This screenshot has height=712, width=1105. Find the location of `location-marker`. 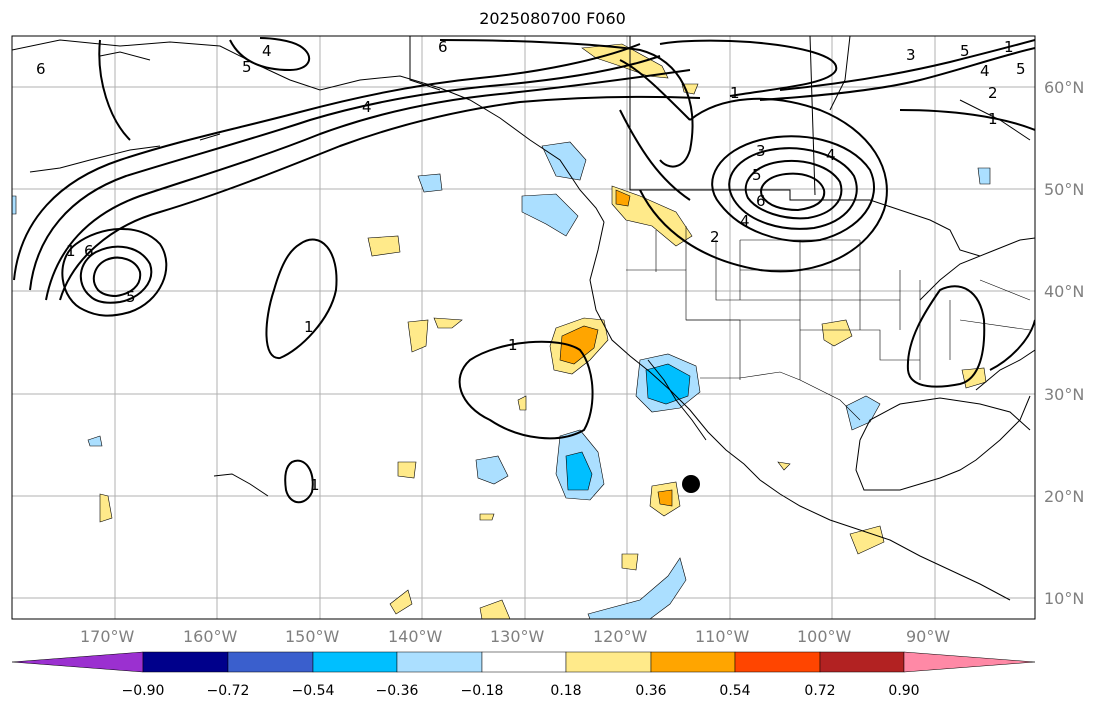

location-marker is located at coordinates (691, 484).